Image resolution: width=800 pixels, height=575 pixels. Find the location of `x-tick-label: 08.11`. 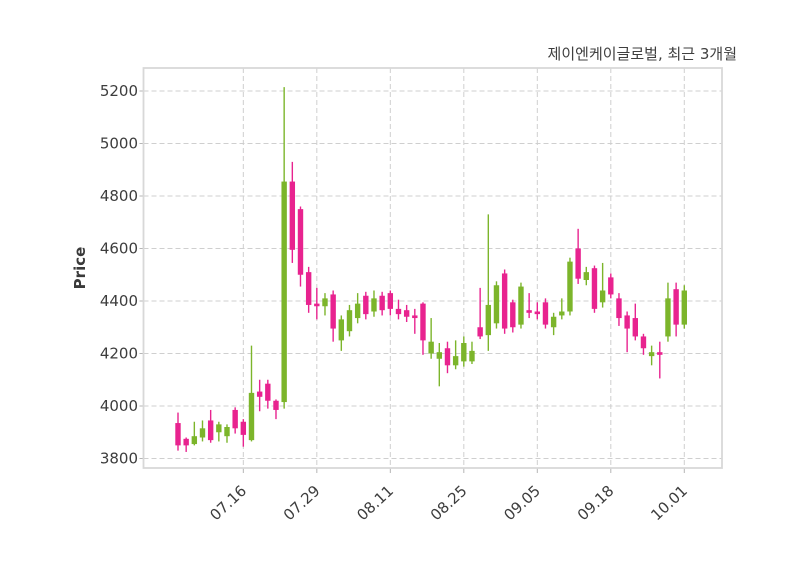

x-tick-label: 08.11 is located at coordinates (375, 503).